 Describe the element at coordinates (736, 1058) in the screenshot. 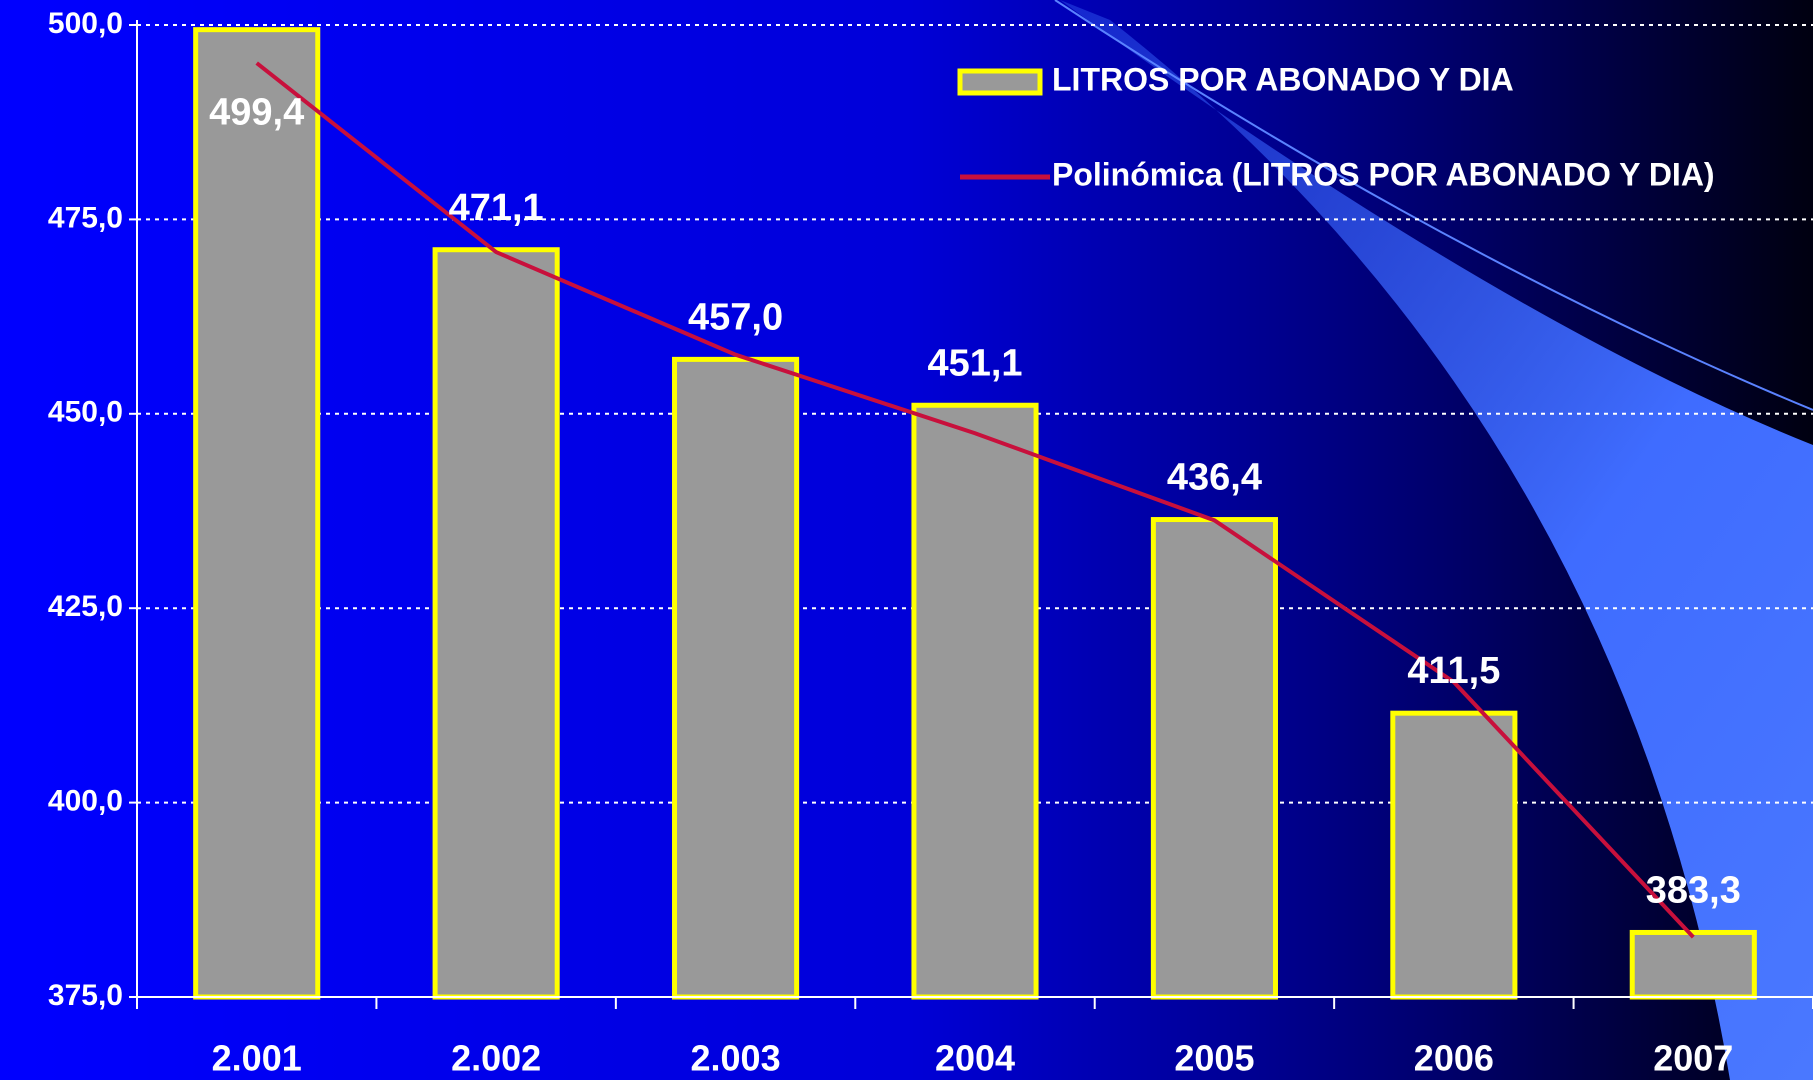

I see `x-tick-label: 2.003` at that location.